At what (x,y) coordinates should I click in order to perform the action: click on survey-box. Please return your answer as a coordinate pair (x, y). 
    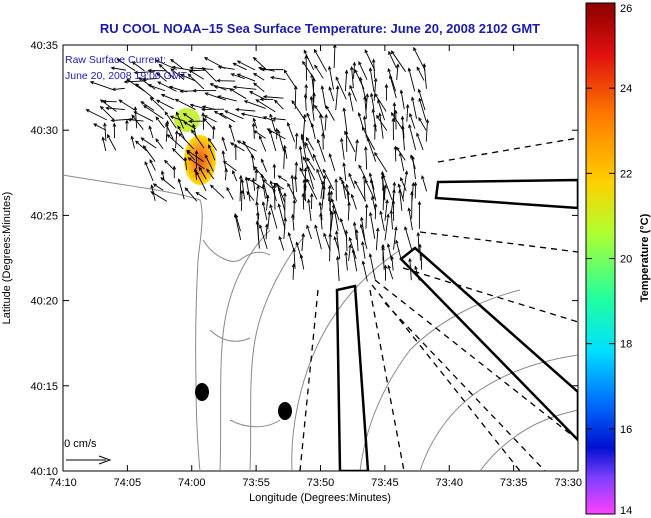
    Looking at the image, I should click on (488, 344).